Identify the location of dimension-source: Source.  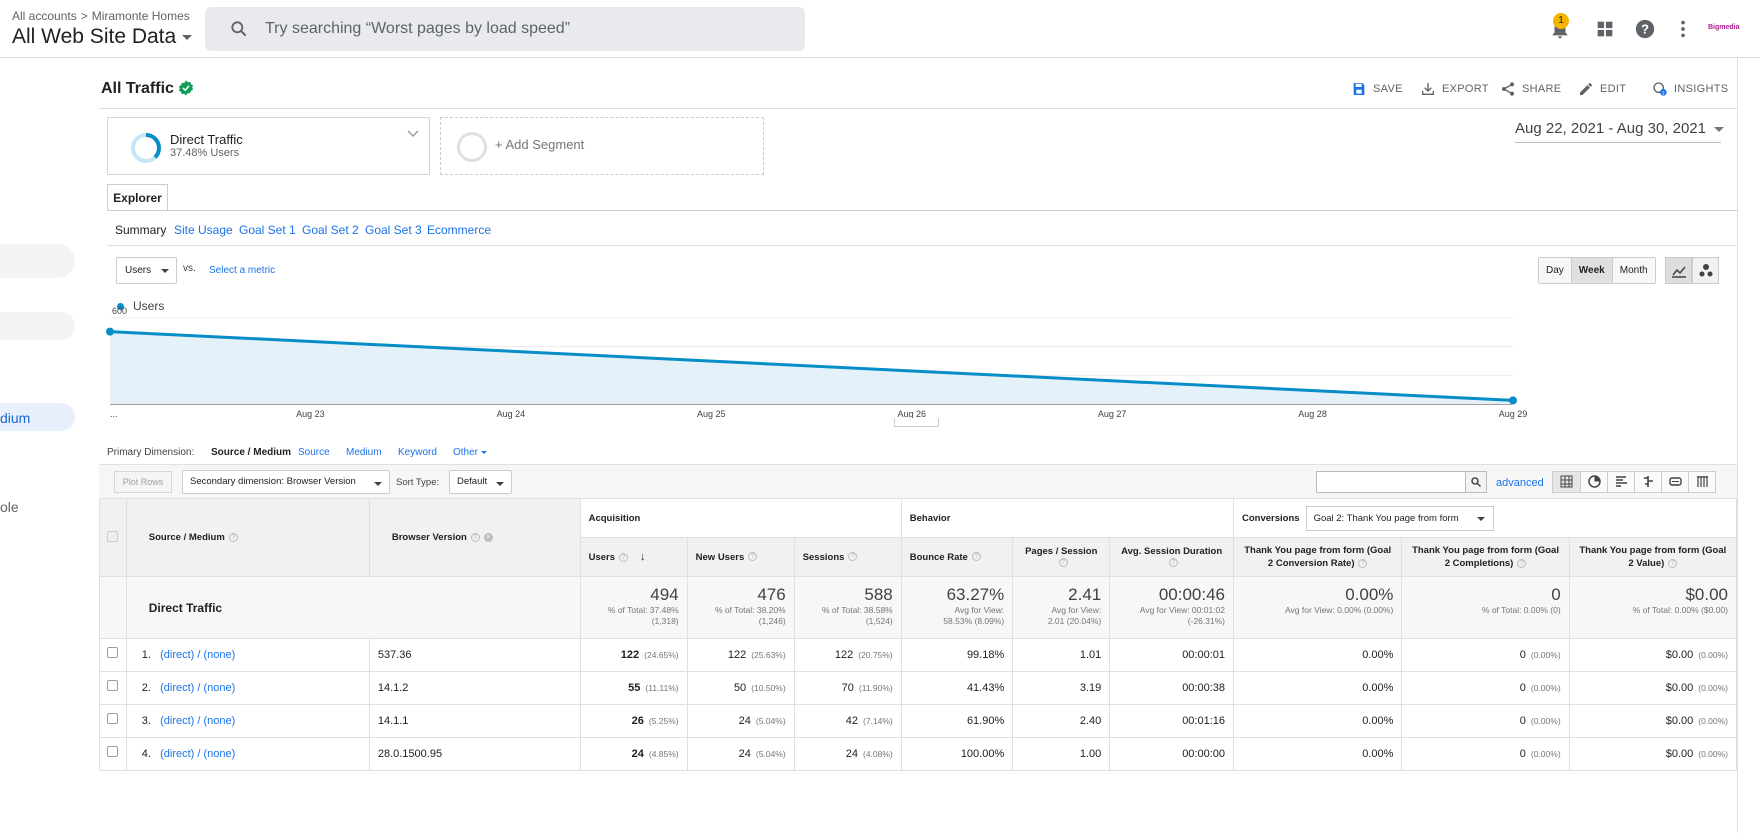
(314, 452).